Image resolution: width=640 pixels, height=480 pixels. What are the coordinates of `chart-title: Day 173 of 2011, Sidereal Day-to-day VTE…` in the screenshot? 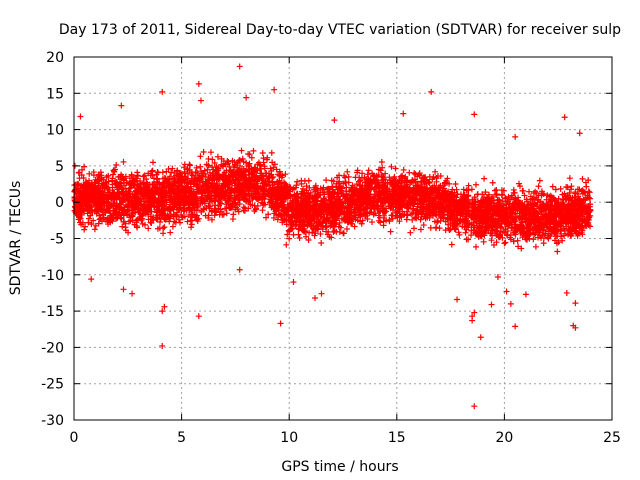 It's located at (340, 30).